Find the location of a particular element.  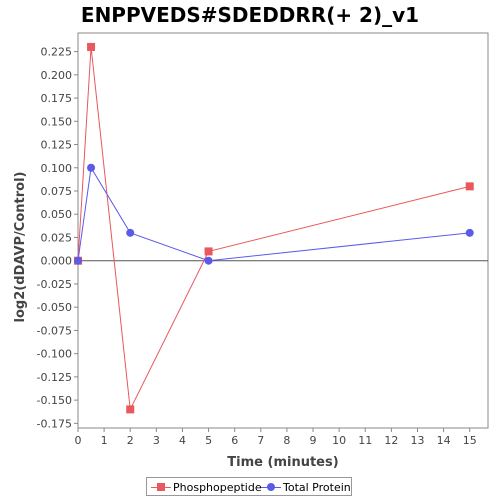

legend: Phosphopeptide Total Protein is located at coordinates (249, 486).